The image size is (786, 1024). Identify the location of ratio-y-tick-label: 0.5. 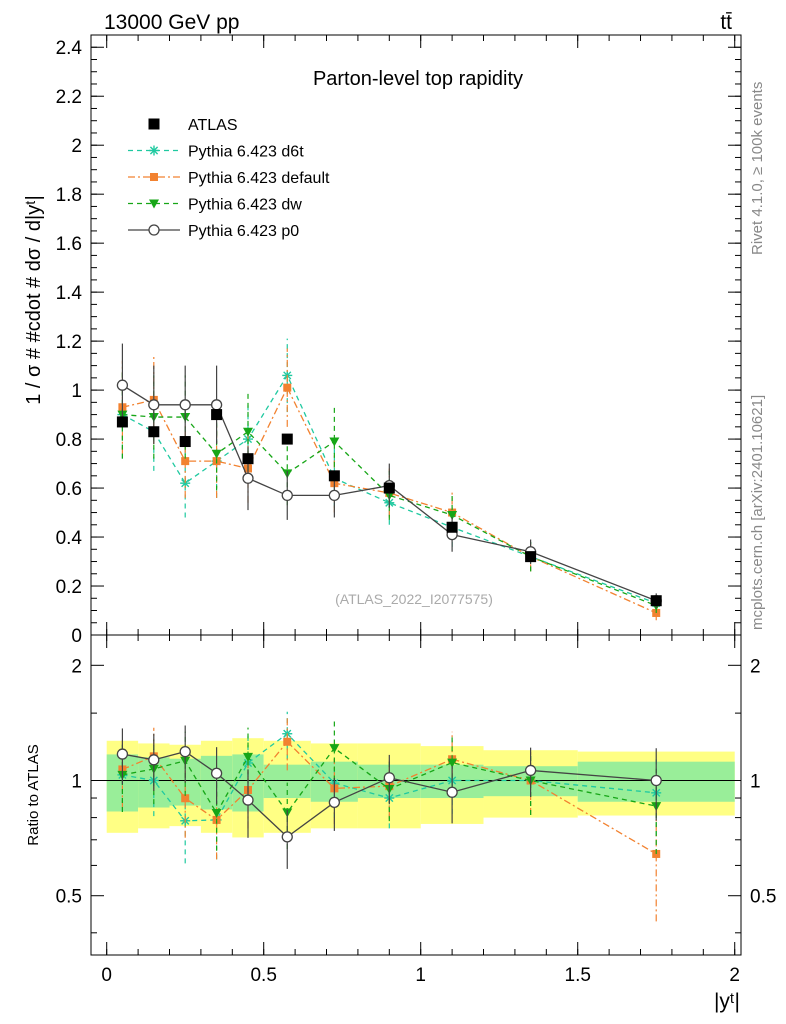
(69, 897).